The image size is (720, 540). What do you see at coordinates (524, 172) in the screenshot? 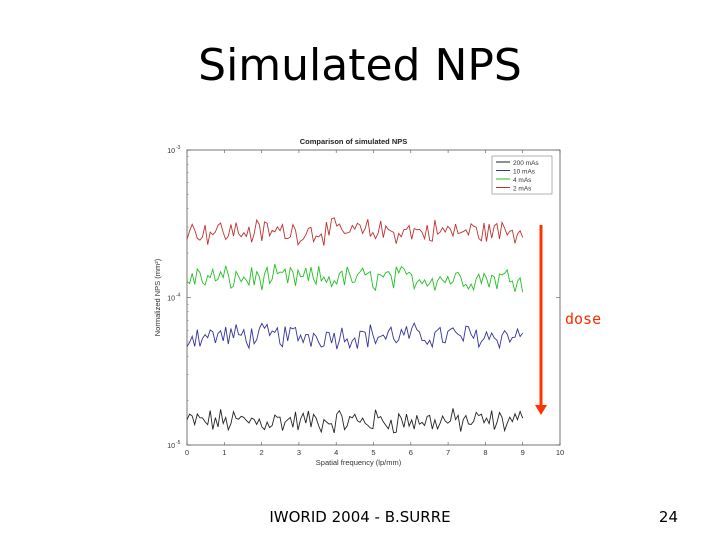
I see `legend-entry: 10 mAs` at bounding box center [524, 172].